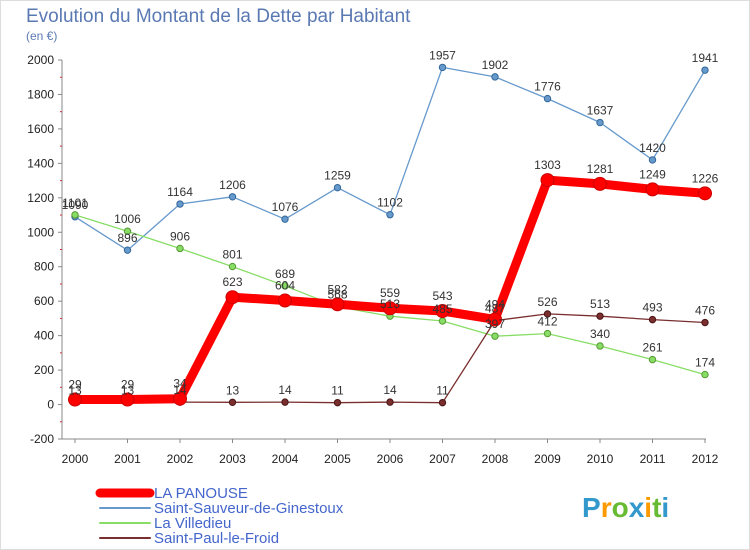 The image size is (750, 550). What do you see at coordinates (337, 289) in the screenshot?
I see `data-label: 582` at bounding box center [337, 289].